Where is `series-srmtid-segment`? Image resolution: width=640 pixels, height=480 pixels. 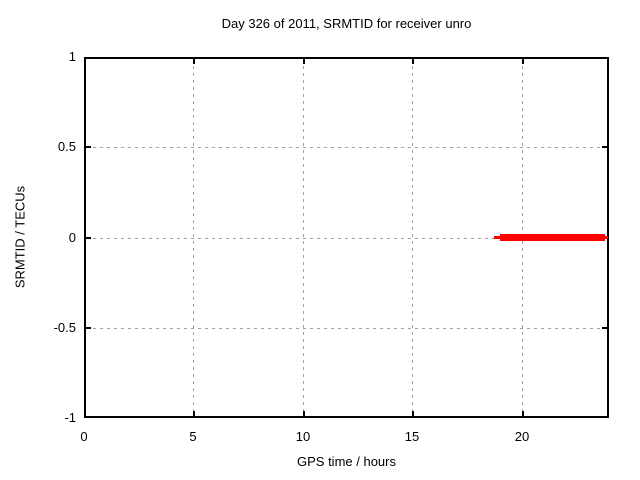 series-srmtid-segment is located at coordinates (552, 237).